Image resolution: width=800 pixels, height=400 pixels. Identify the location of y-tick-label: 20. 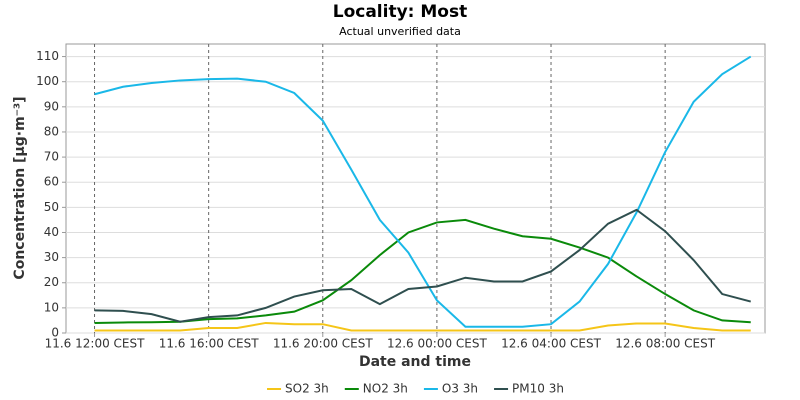
(51, 282).